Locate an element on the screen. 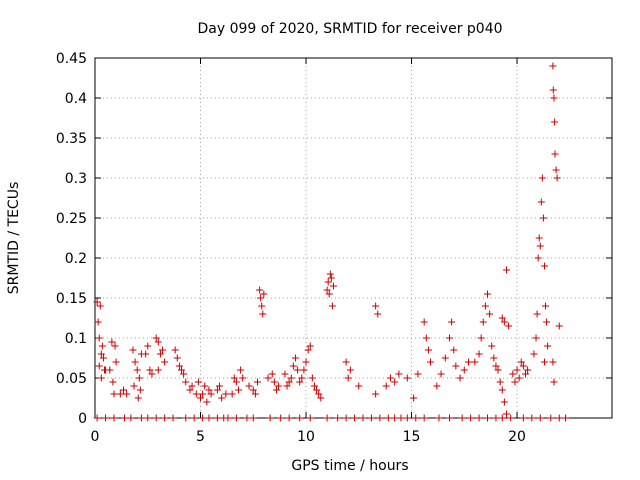 Image resolution: width=640 pixels, height=480 pixels. y-tick-label: 0.45 is located at coordinates (71, 59).